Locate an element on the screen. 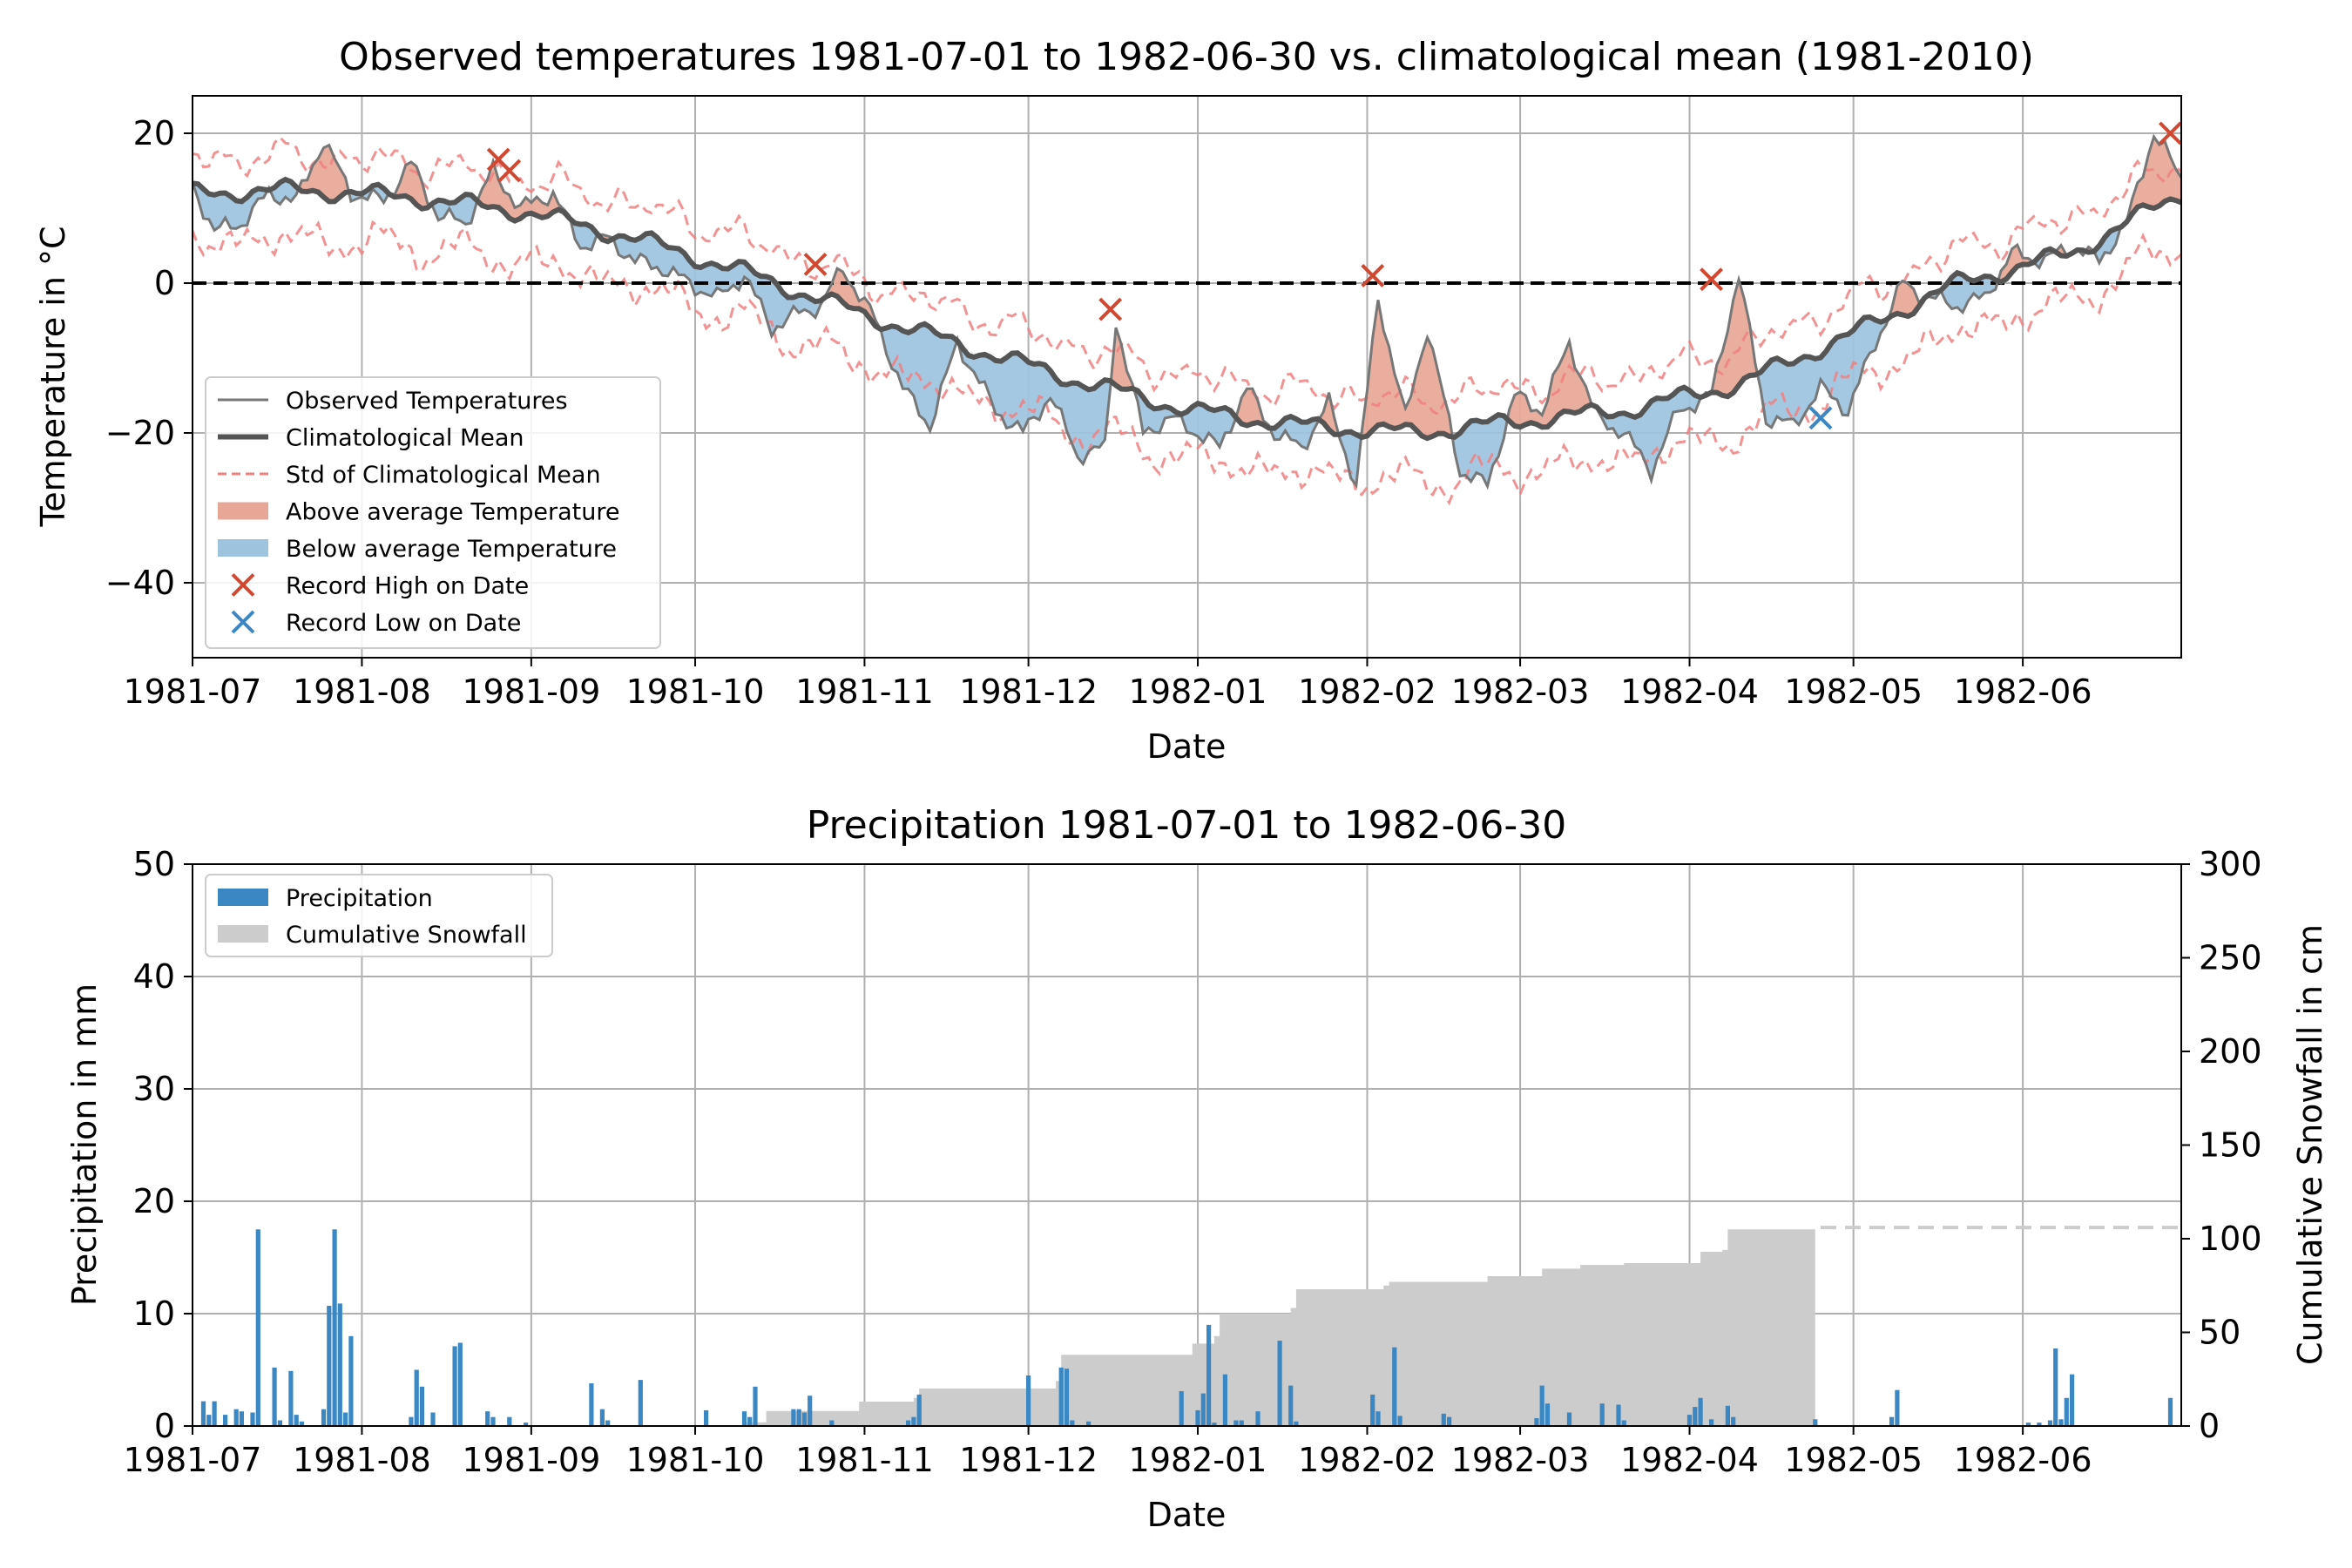 The image size is (2352, 1568). precipitation-series is located at coordinates (1191, 1326).